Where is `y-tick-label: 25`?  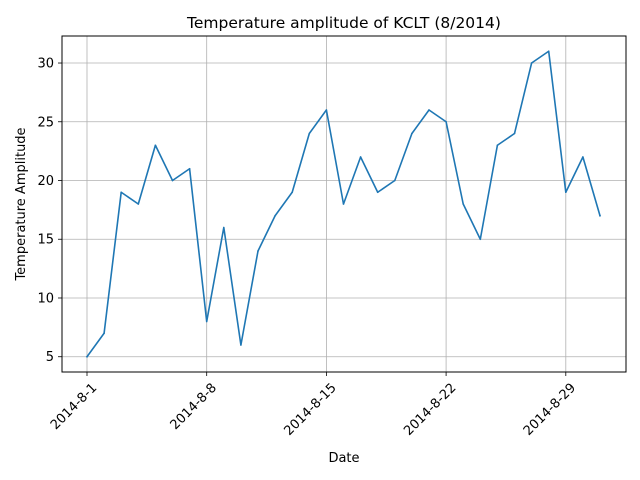 y-tick-label: 25 is located at coordinates (45, 122).